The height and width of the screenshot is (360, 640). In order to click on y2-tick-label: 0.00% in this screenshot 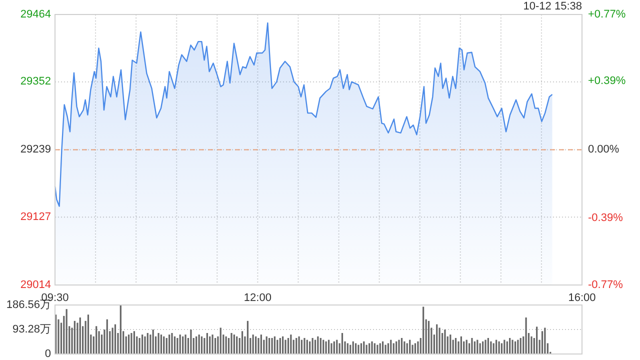, I will do `click(604, 150)`.